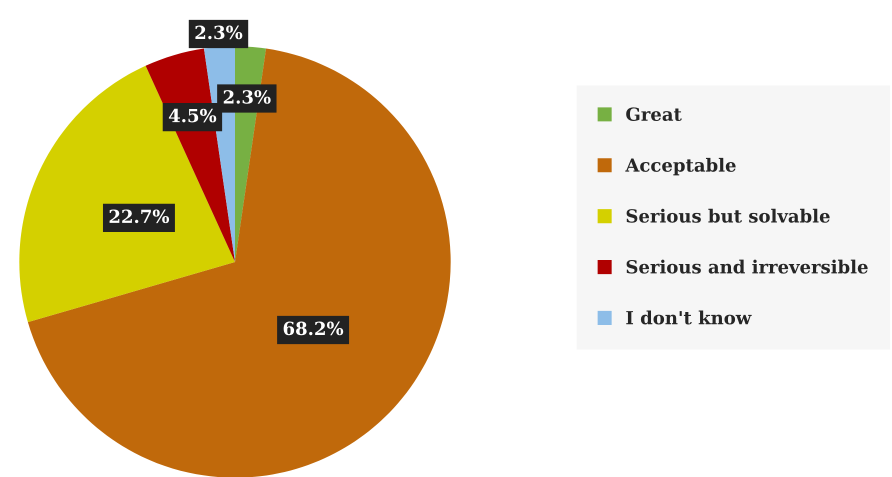 This screenshot has height=477, width=892. What do you see at coordinates (747, 267) in the screenshot?
I see `legend-label: Serious and irreversible` at bounding box center [747, 267].